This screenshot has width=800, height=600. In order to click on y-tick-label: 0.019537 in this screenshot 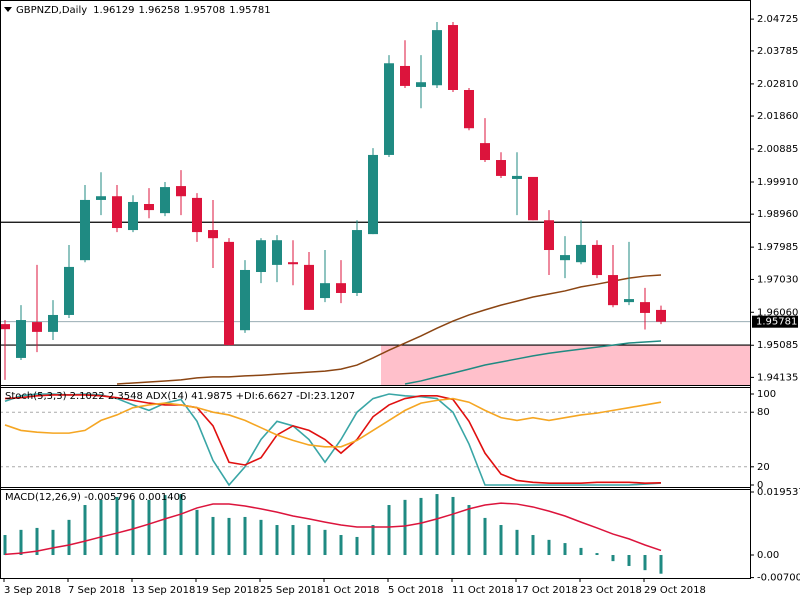, I will do `click(778, 492)`.